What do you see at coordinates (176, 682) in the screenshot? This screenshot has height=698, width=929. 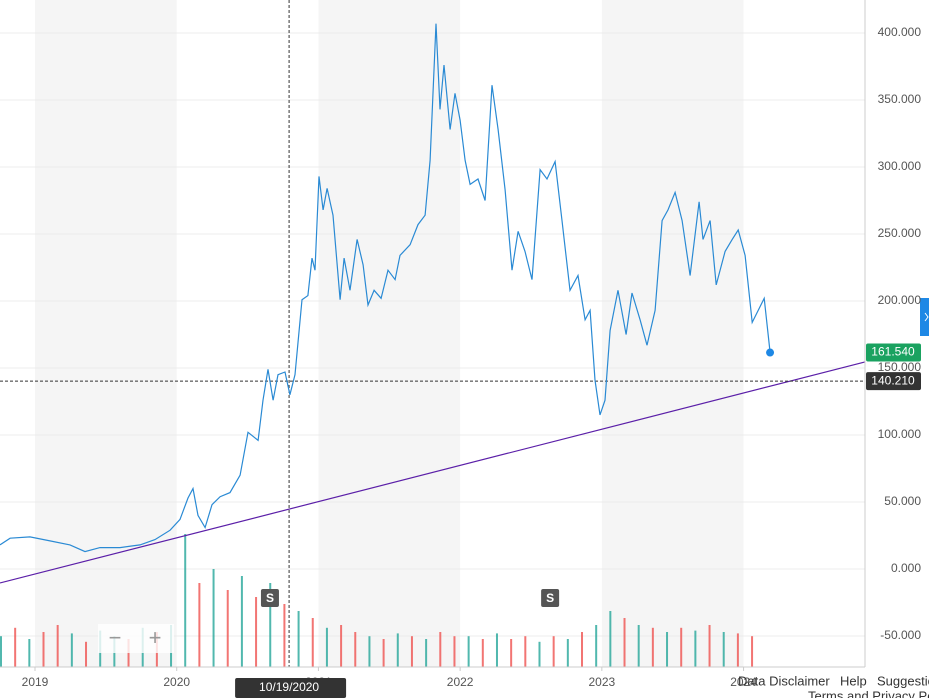 I see `x-tick-label: 2020` at bounding box center [176, 682].